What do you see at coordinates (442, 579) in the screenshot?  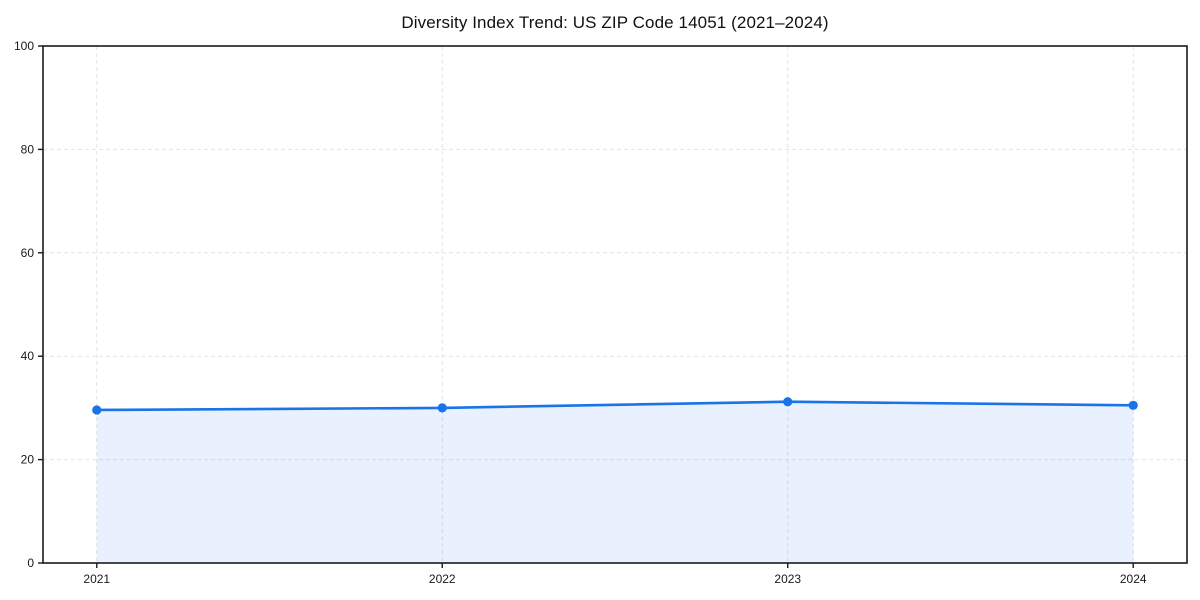 I see `x-tick-label: 2022` at bounding box center [442, 579].